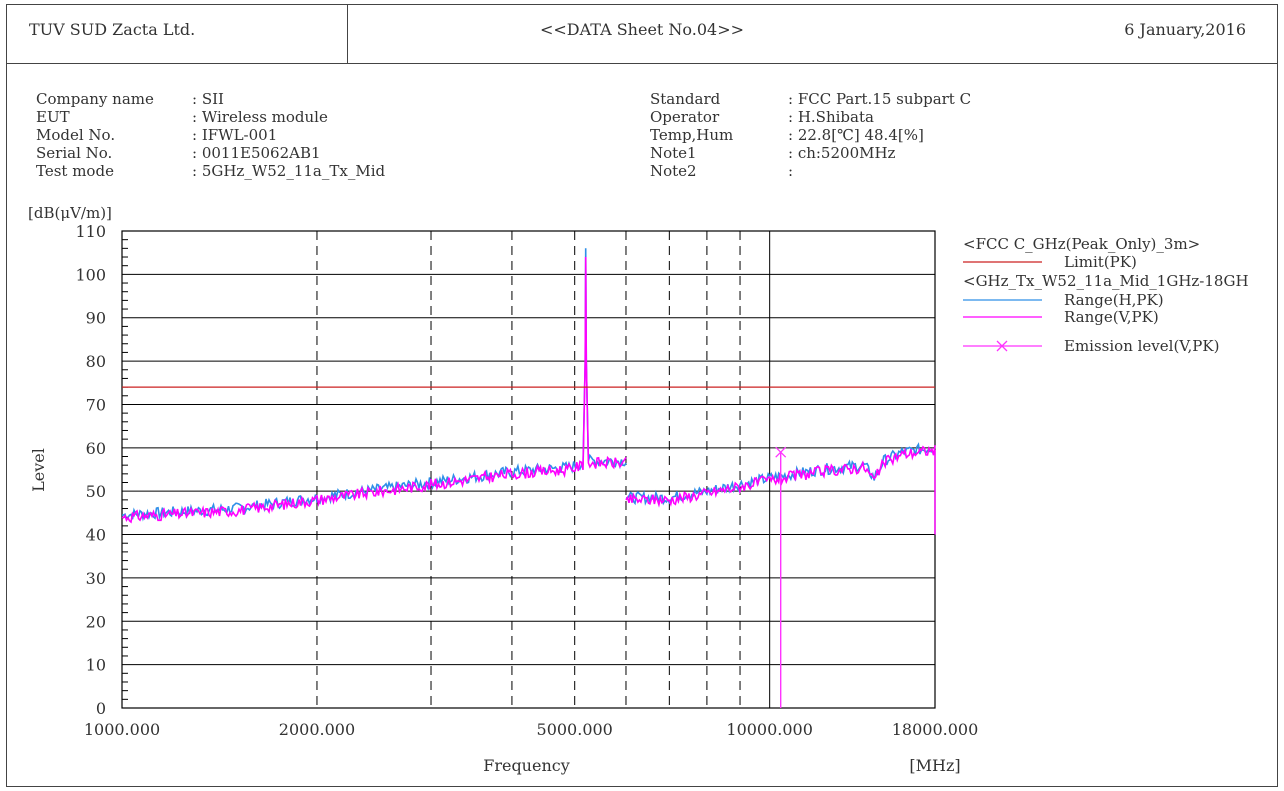 This screenshot has width=1284, height=791. What do you see at coordinates (317, 729) in the screenshot?
I see `x-tick-label: 2000.000` at bounding box center [317, 729].